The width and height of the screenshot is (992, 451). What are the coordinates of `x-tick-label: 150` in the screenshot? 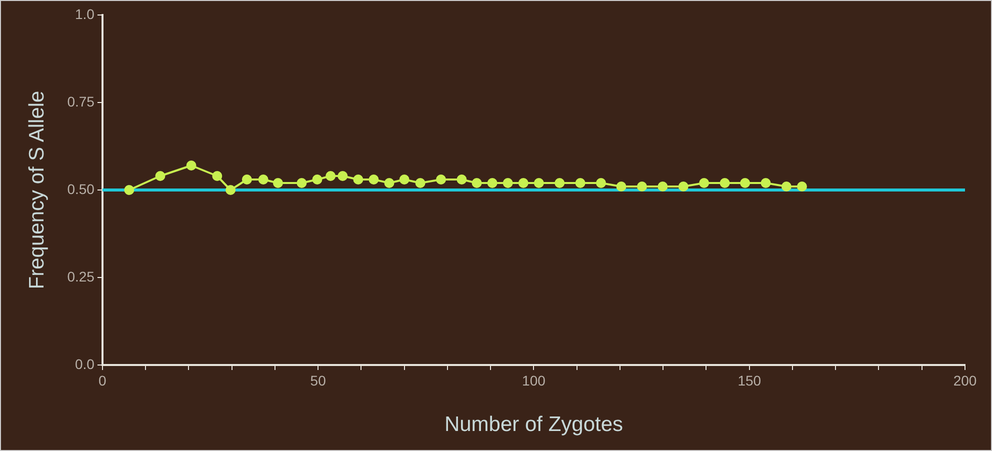 It's located at (750, 380).